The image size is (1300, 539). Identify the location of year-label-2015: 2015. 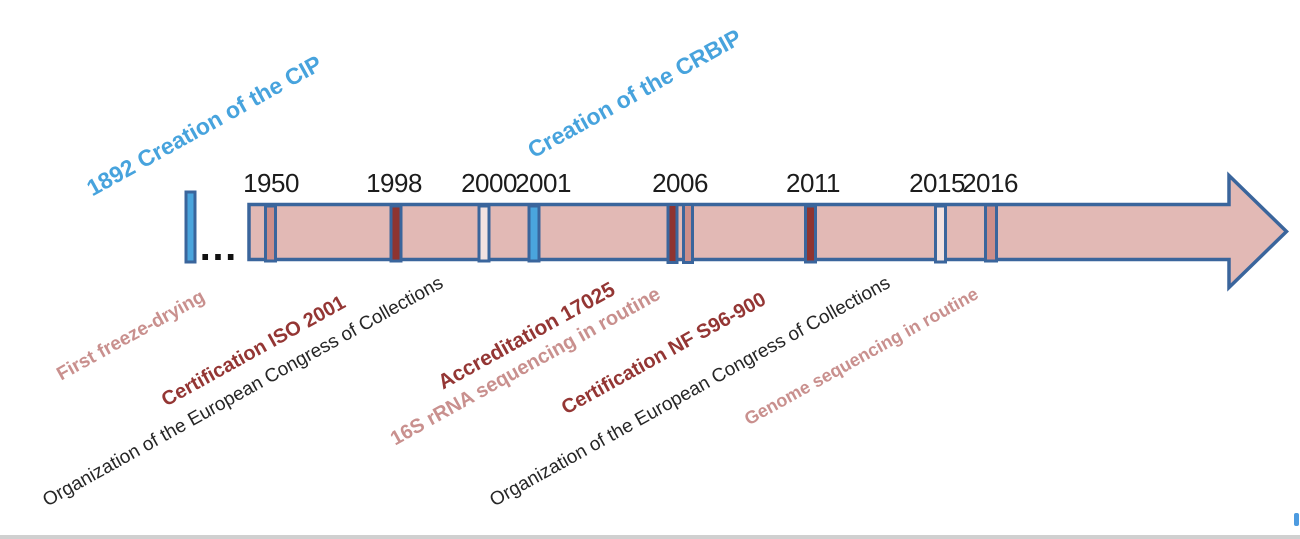
(937, 183).